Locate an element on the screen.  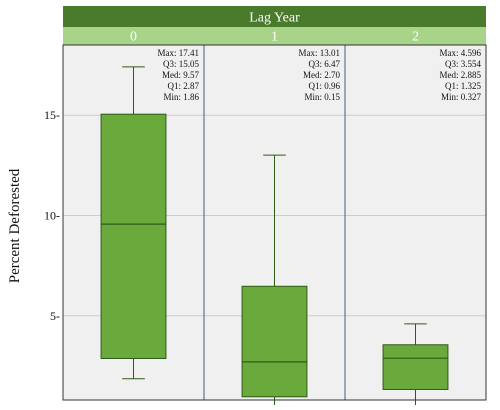
stats-annotation: Max: 4.596 is located at coordinates (461, 53).